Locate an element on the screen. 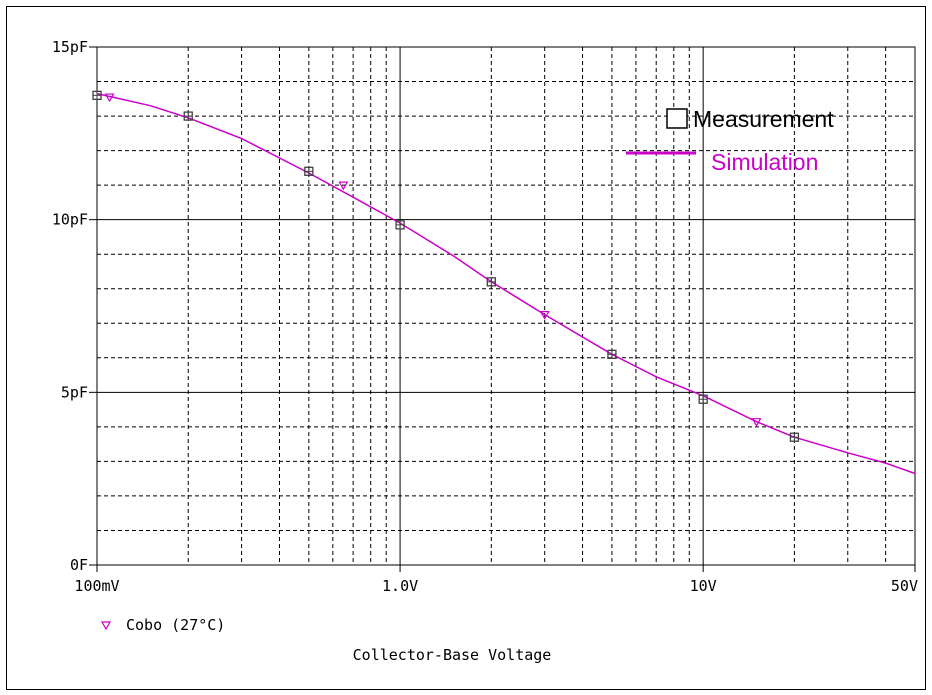  trace-label: Cobo (27°C) is located at coordinates (175, 625).